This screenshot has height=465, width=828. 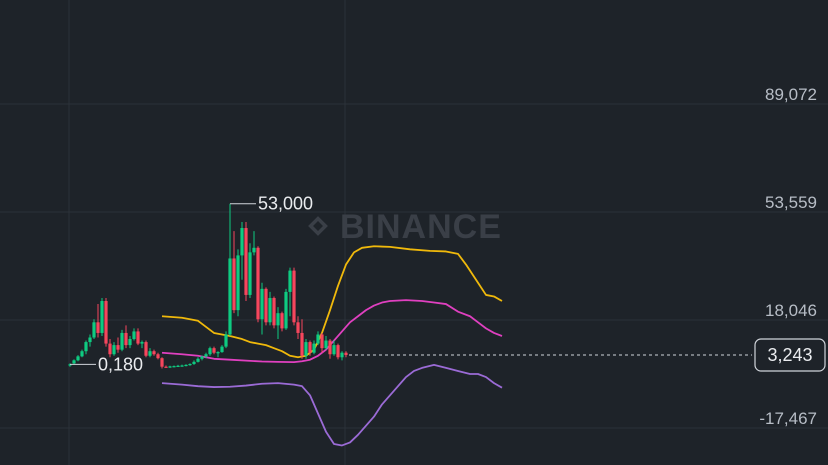 I want to click on band-upper-line, so click(x=332, y=302).